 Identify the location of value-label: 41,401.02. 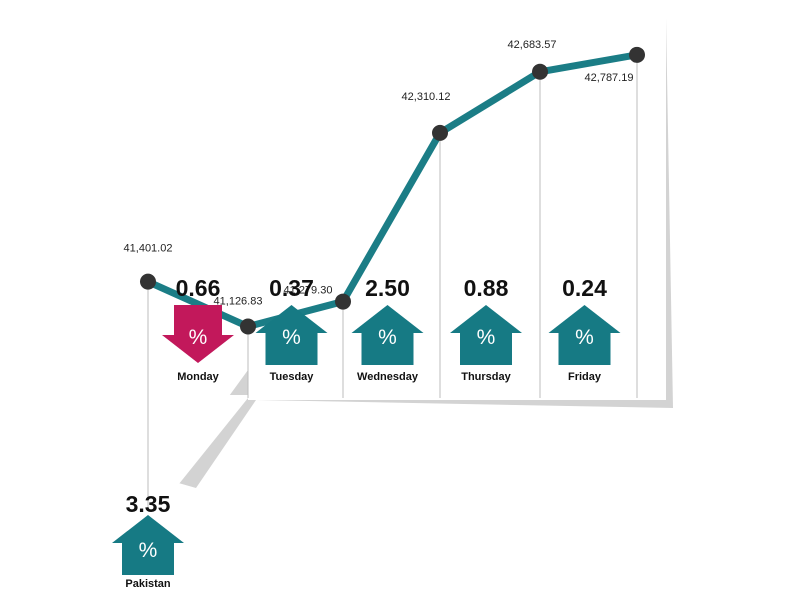
(148, 249).